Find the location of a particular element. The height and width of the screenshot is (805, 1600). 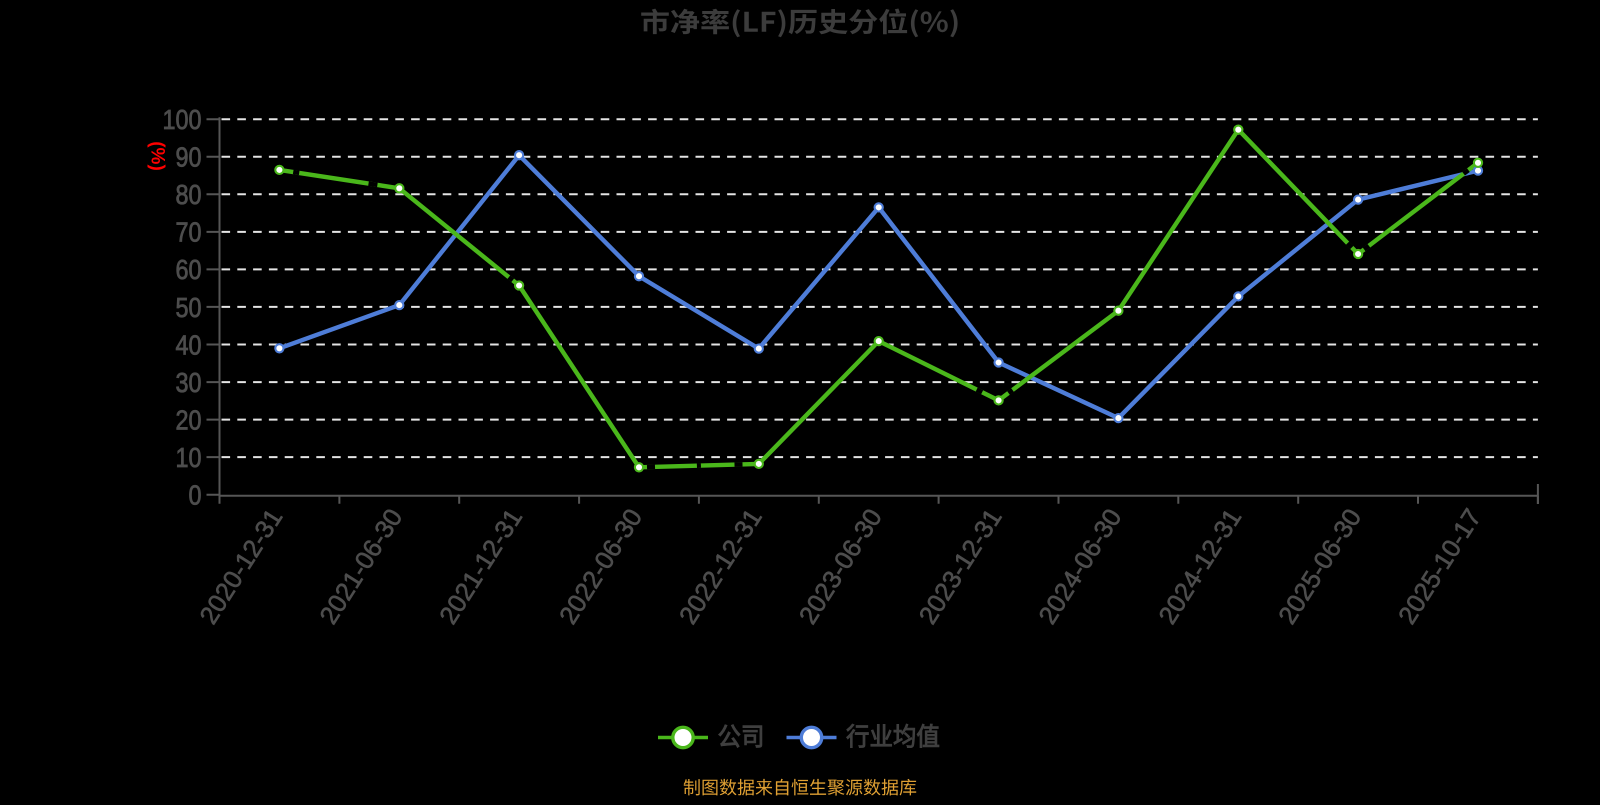

svg-text: 50 is located at coordinates (189, 308).